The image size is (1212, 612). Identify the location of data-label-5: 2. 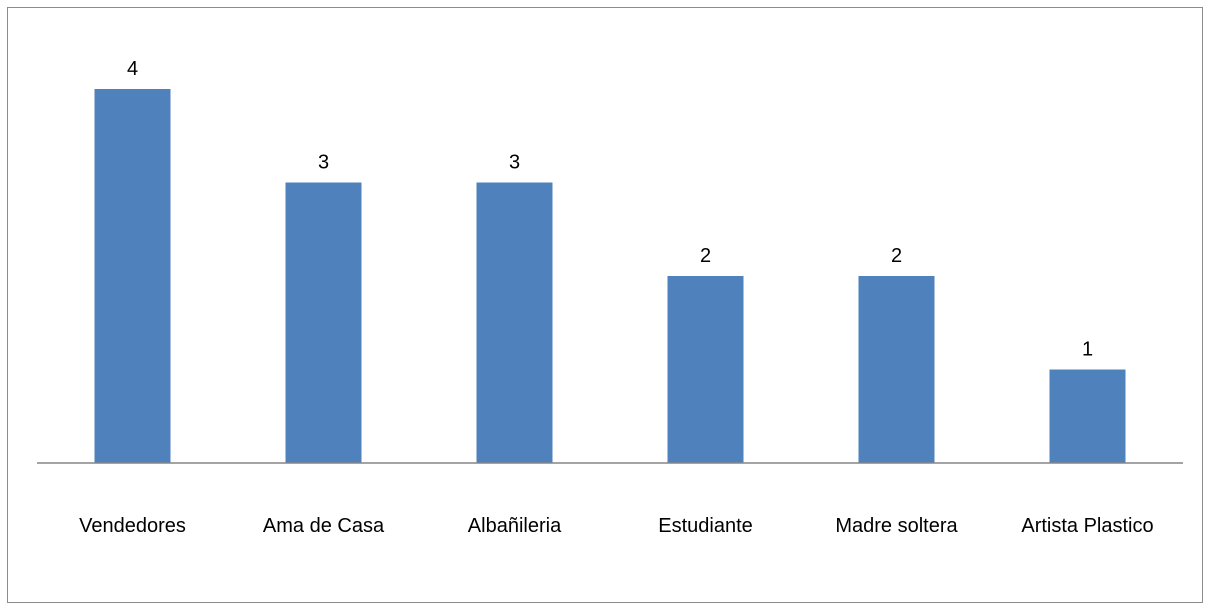
(896, 256).